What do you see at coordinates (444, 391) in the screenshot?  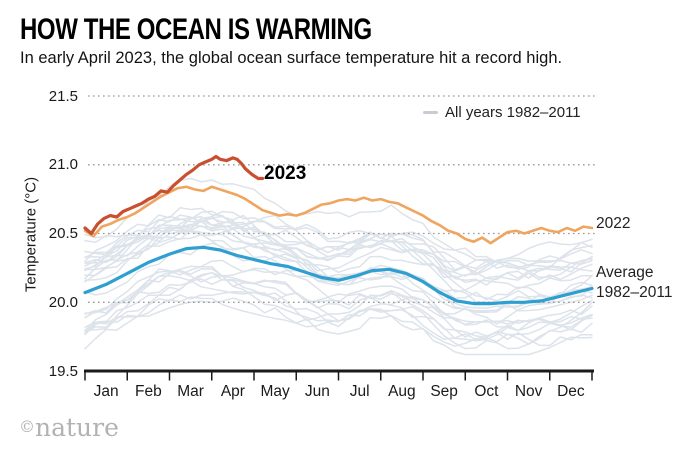 I see `x-tick-label: Sep` at bounding box center [444, 391].